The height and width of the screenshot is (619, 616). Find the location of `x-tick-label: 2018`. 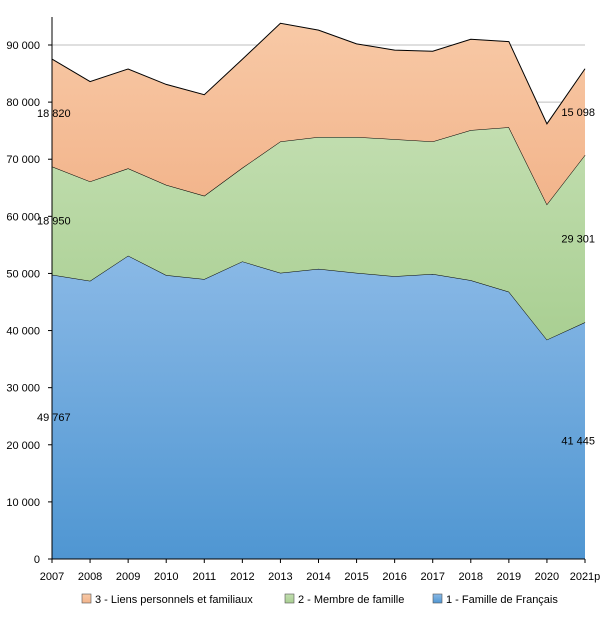

x-tick-label: 2018 is located at coordinates (471, 577).